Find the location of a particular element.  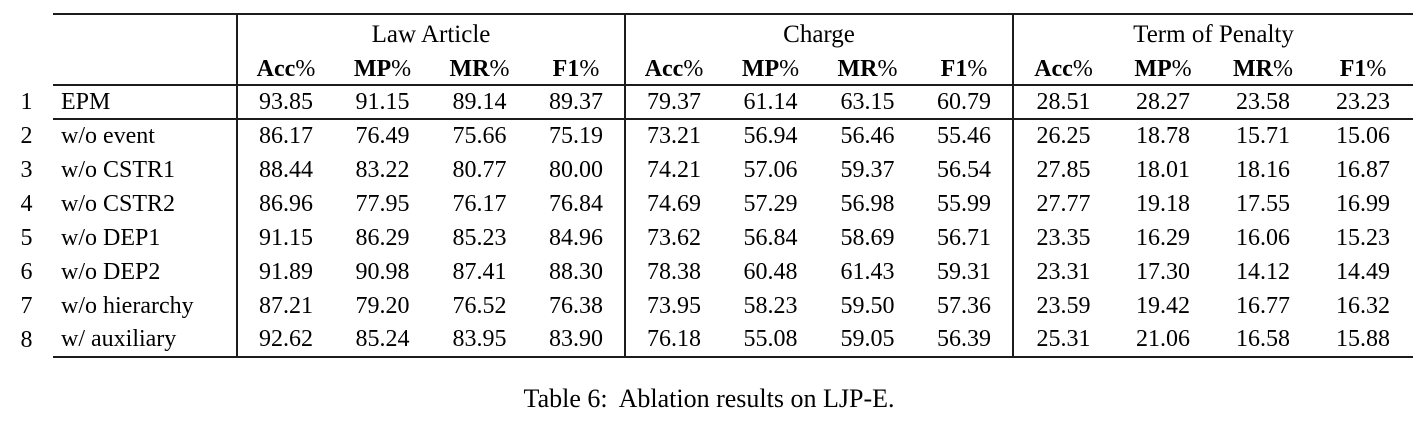

value-cell: 57.06 is located at coordinates (770, 169).